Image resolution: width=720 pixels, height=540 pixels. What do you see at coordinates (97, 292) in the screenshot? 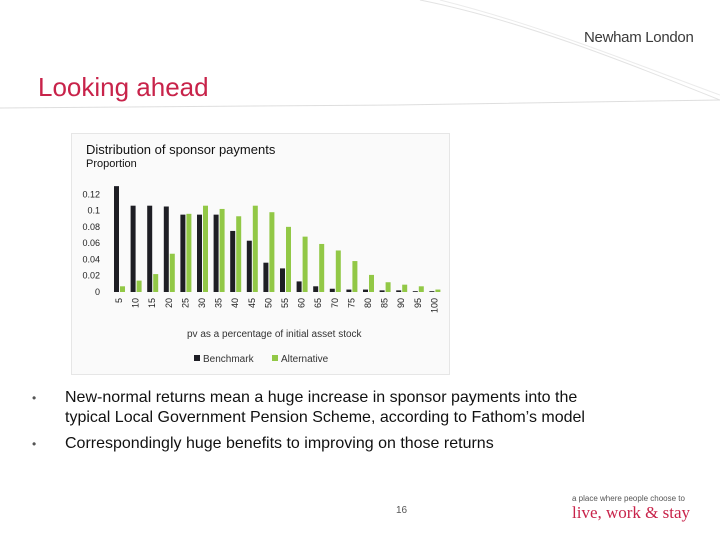
I see `y-tick-label: 0` at bounding box center [97, 292].